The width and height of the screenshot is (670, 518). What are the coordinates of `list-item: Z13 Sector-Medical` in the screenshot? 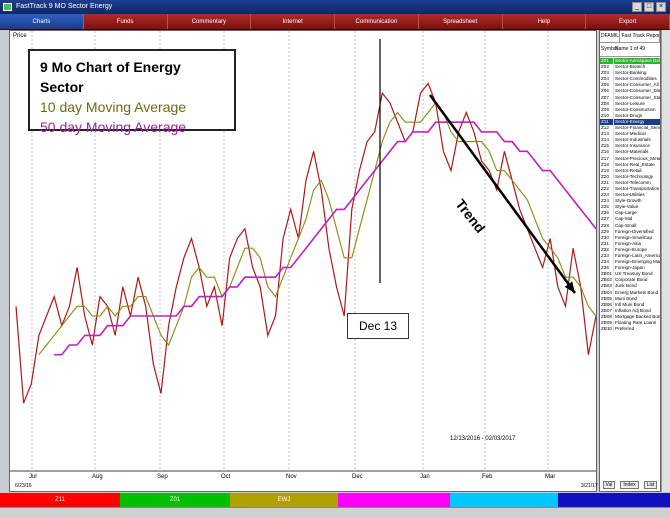 It's located at (630, 134).